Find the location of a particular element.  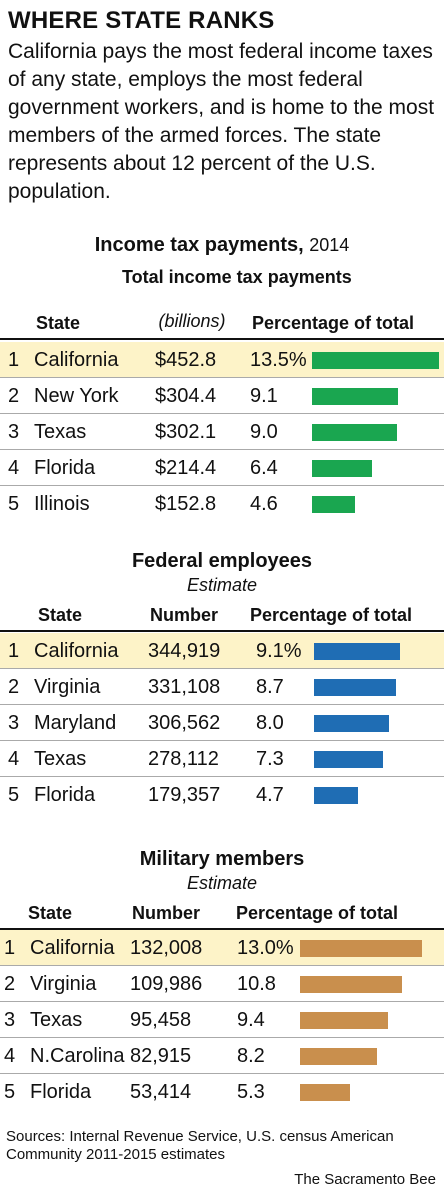

pct-cell: 8.7 is located at coordinates (270, 687).